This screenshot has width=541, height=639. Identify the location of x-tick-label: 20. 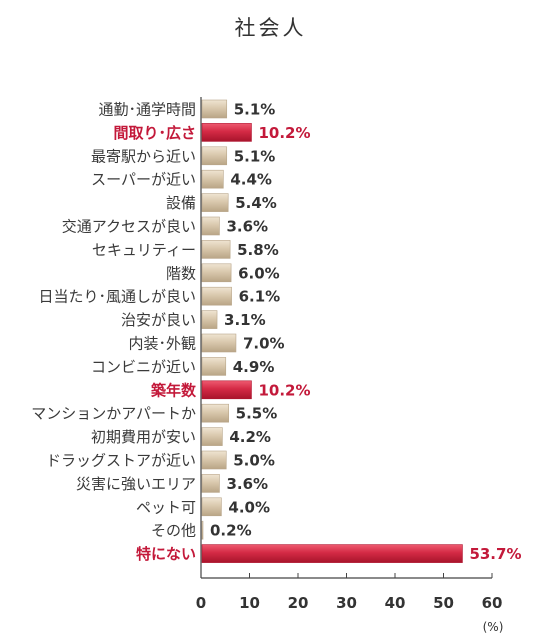
(298, 603).